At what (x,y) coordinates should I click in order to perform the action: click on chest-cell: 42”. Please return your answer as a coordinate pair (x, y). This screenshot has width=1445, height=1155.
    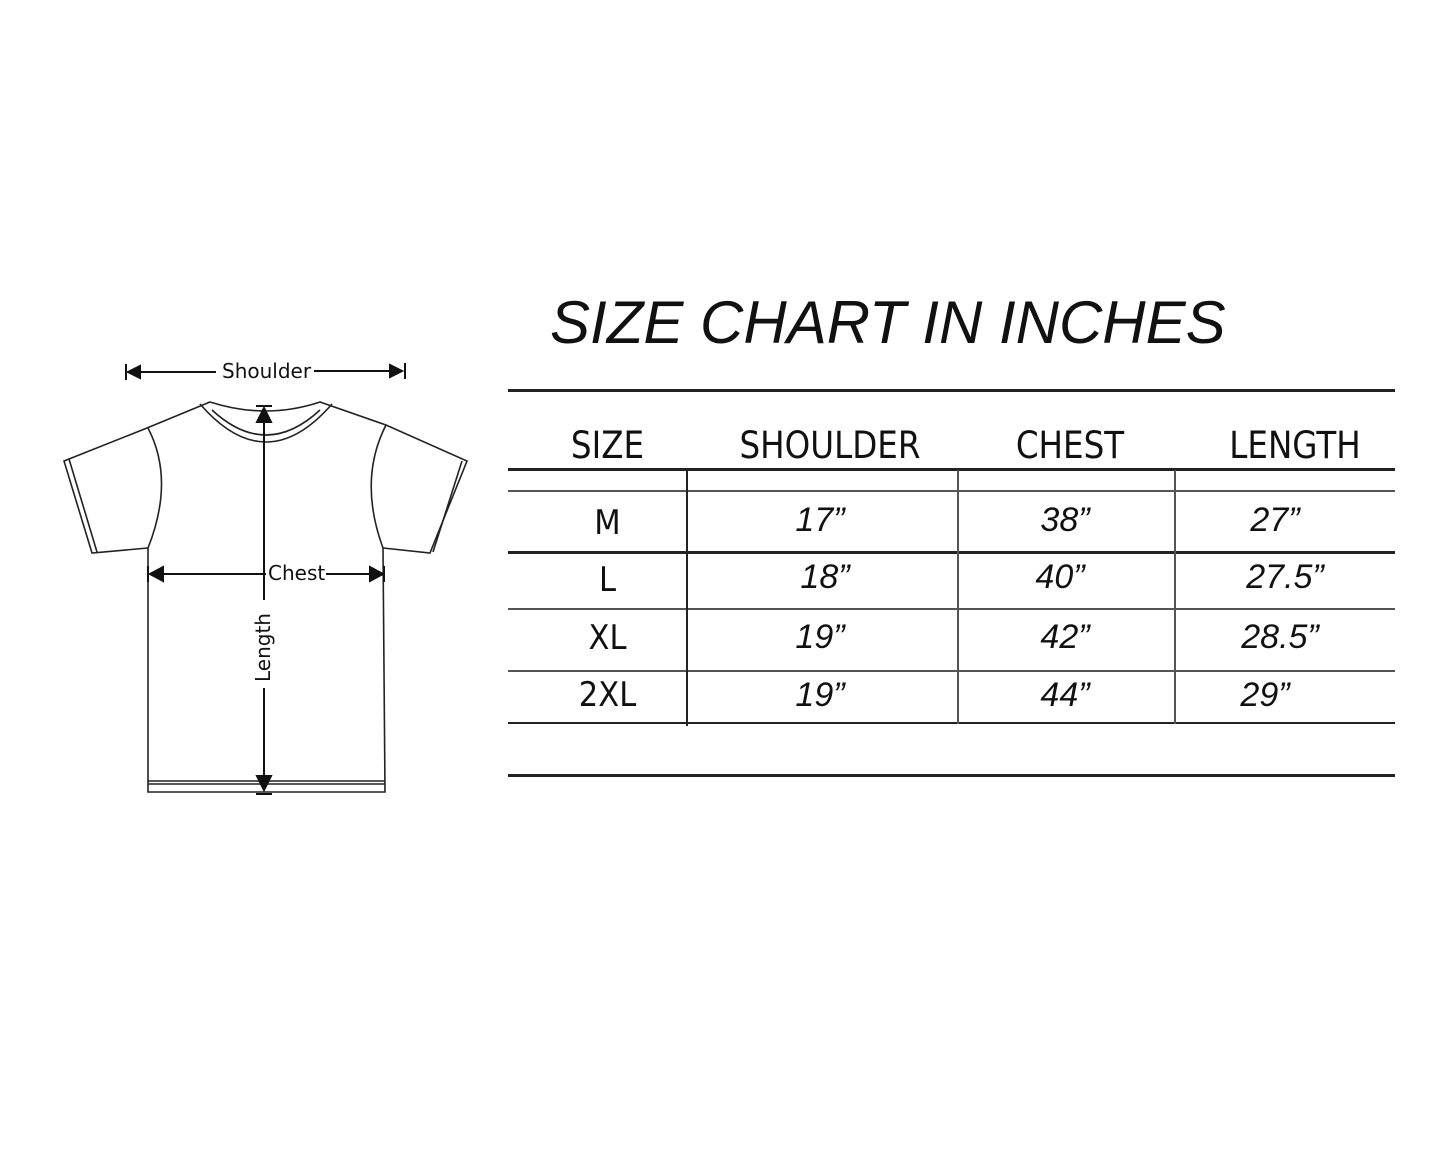
    Looking at the image, I should click on (1065, 637).